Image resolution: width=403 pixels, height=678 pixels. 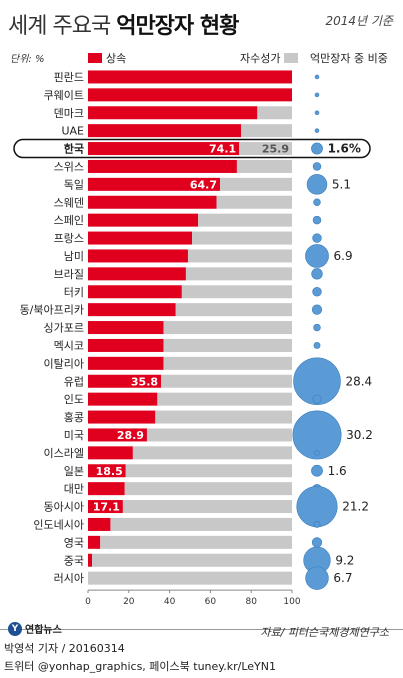 What do you see at coordinates (342, 578) in the screenshot?
I see `share-label: 6.7` at bounding box center [342, 578].